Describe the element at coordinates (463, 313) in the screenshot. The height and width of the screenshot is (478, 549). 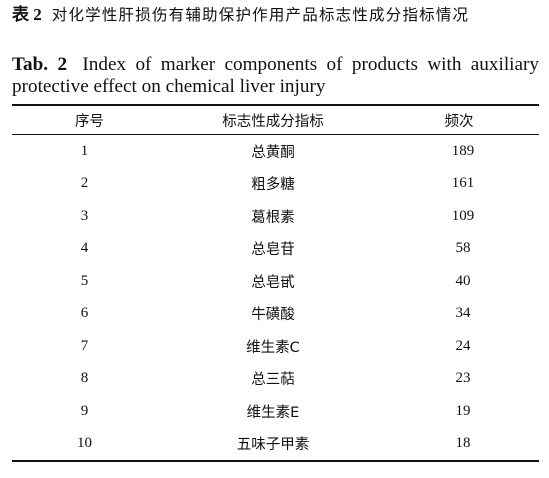
I see `row-frequency: 34` at that location.